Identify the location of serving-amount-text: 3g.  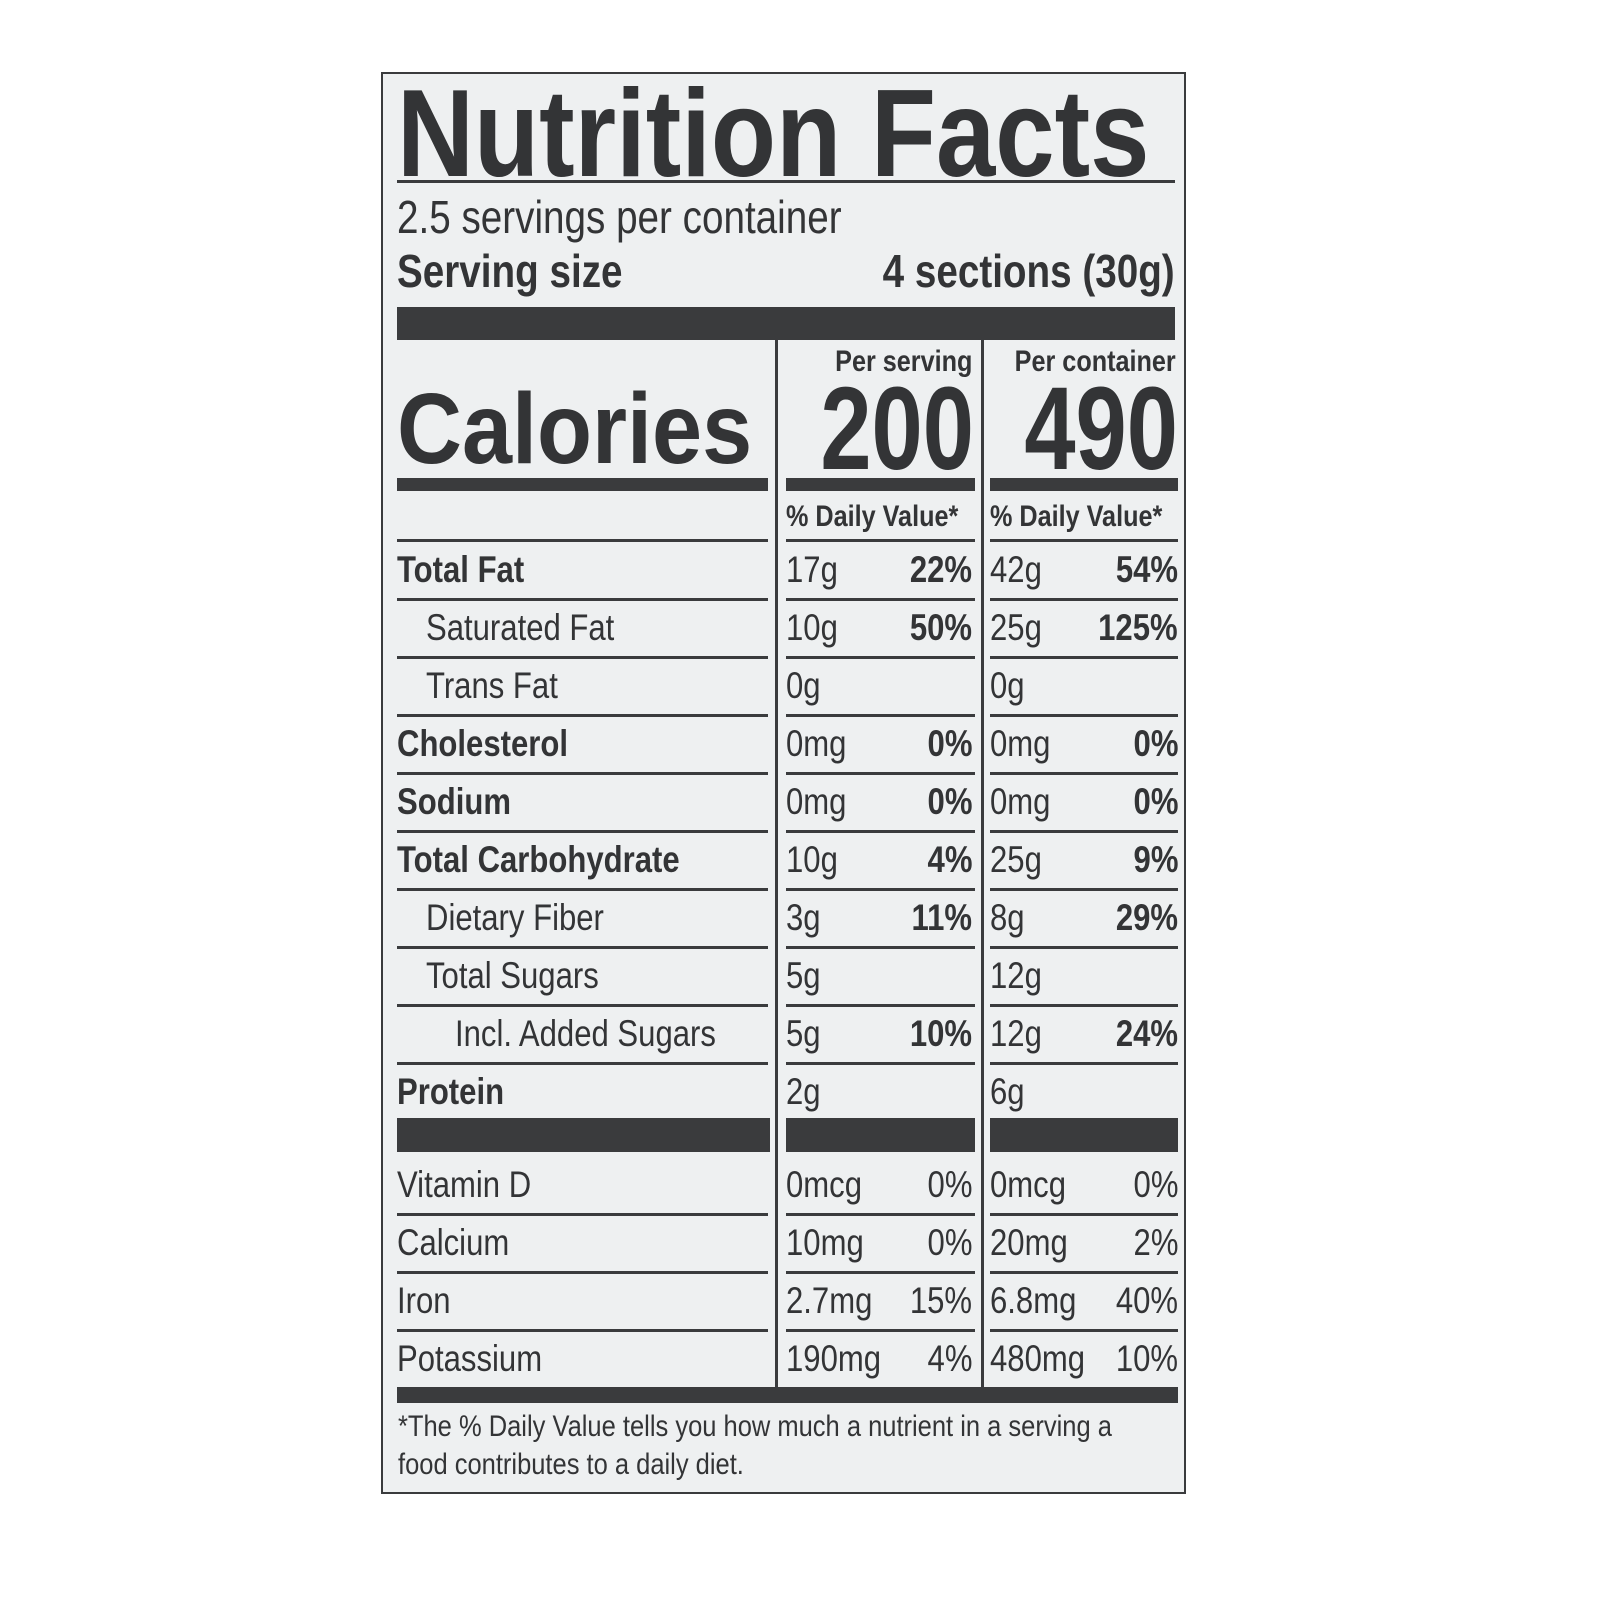
(803, 917).